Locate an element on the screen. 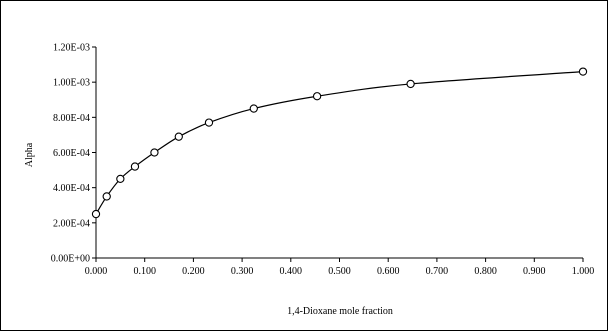 The width and height of the screenshot is (608, 331). y-tick-label: 8.00E-04 is located at coordinates (71, 118).